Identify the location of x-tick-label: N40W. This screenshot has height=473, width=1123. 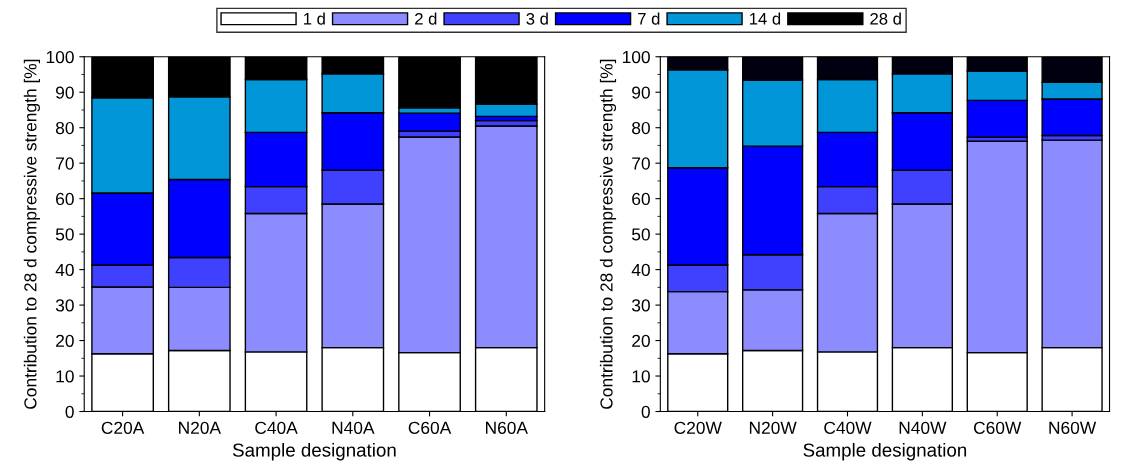
(923, 427).